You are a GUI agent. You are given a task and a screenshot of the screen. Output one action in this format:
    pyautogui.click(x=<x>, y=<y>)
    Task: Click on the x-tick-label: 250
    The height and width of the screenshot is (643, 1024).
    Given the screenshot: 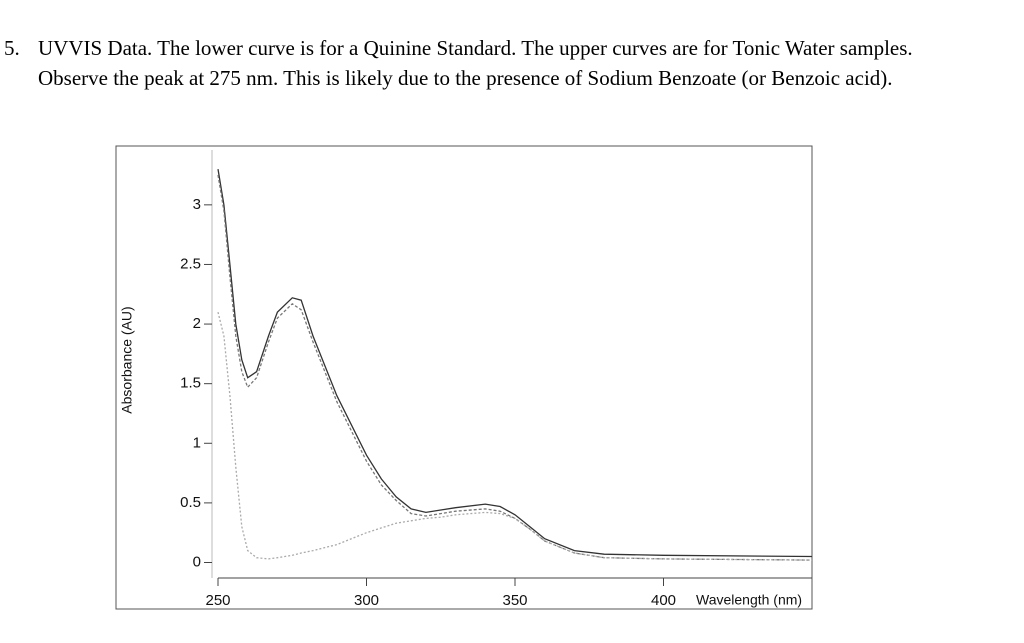 What is the action you would take?
    pyautogui.click(x=217, y=600)
    